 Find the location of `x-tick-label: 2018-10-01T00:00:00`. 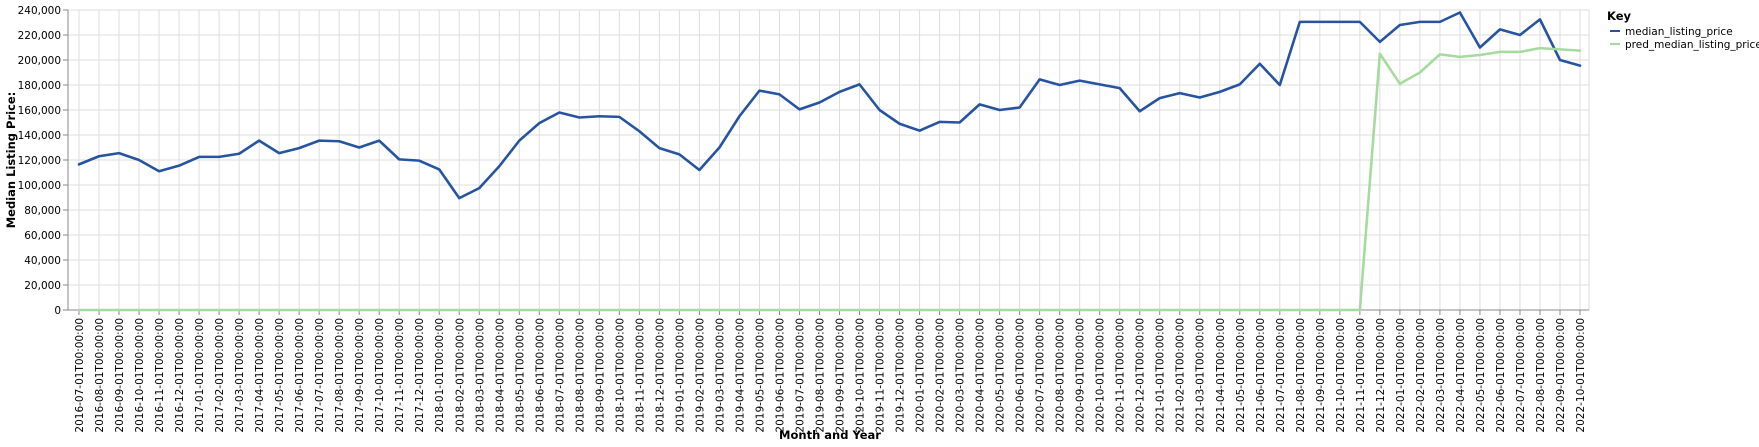

x-tick-label: 2018-10-01T00:00:00 is located at coordinates (620, 375).